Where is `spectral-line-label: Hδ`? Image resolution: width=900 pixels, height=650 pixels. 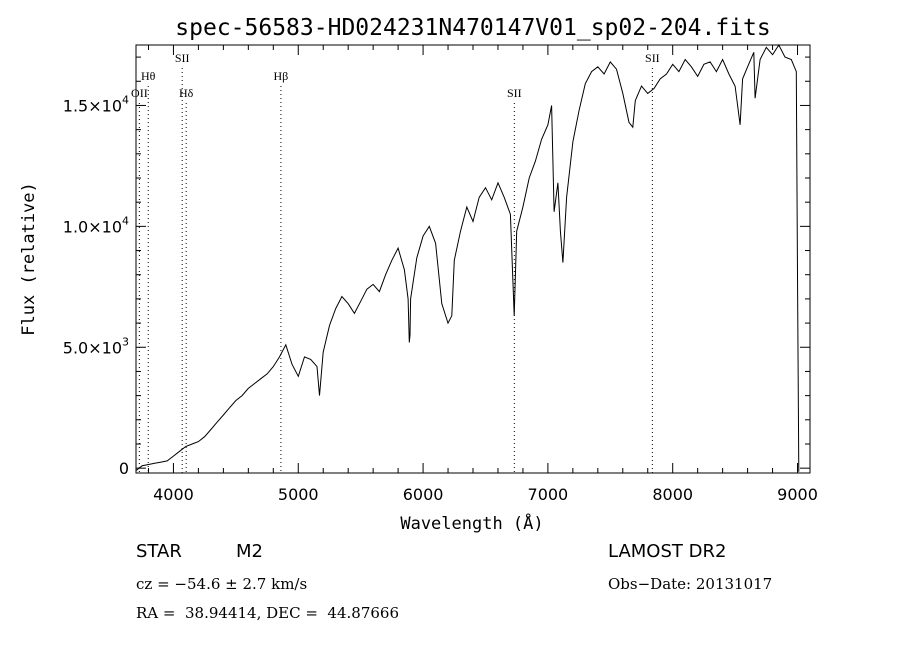 spectral-line-label: Hδ is located at coordinates (186, 93).